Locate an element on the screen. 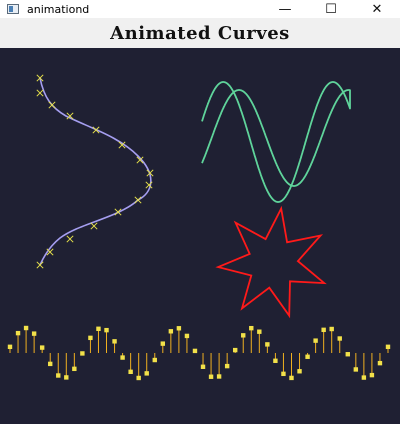 The width and height of the screenshot is (400, 424). maximize-button: ☐ is located at coordinates (331, 9).